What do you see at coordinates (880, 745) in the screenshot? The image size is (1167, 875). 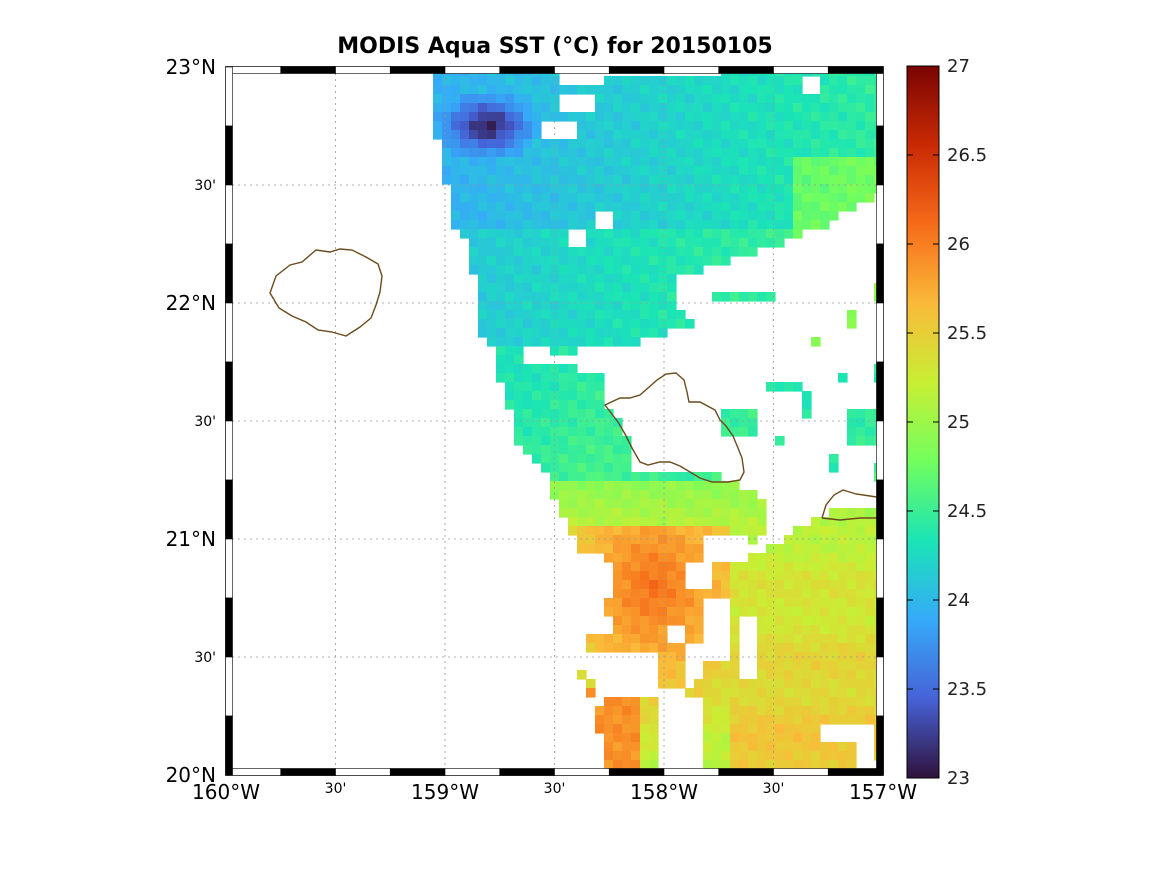 I see `frame-segment` at bounding box center [880, 745].